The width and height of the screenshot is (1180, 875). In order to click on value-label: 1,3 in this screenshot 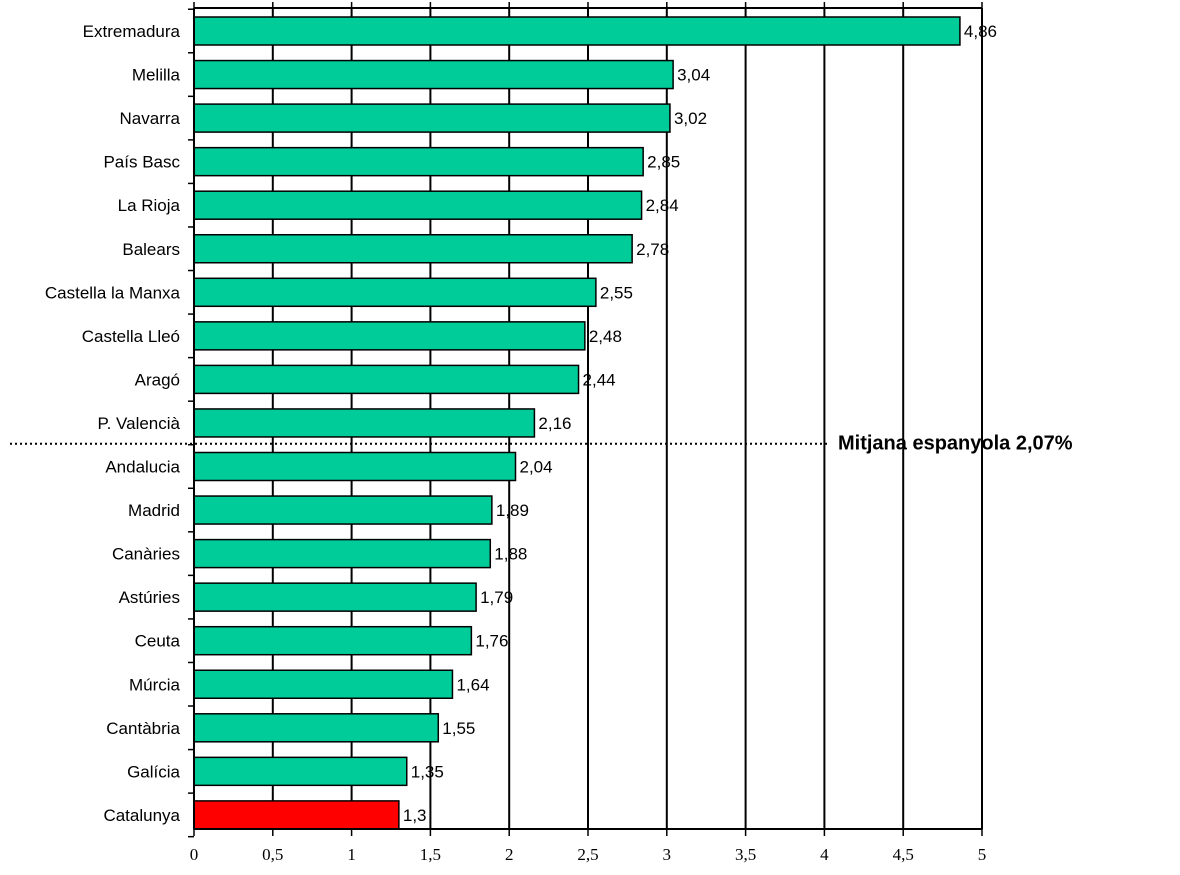, I will do `click(415, 815)`.